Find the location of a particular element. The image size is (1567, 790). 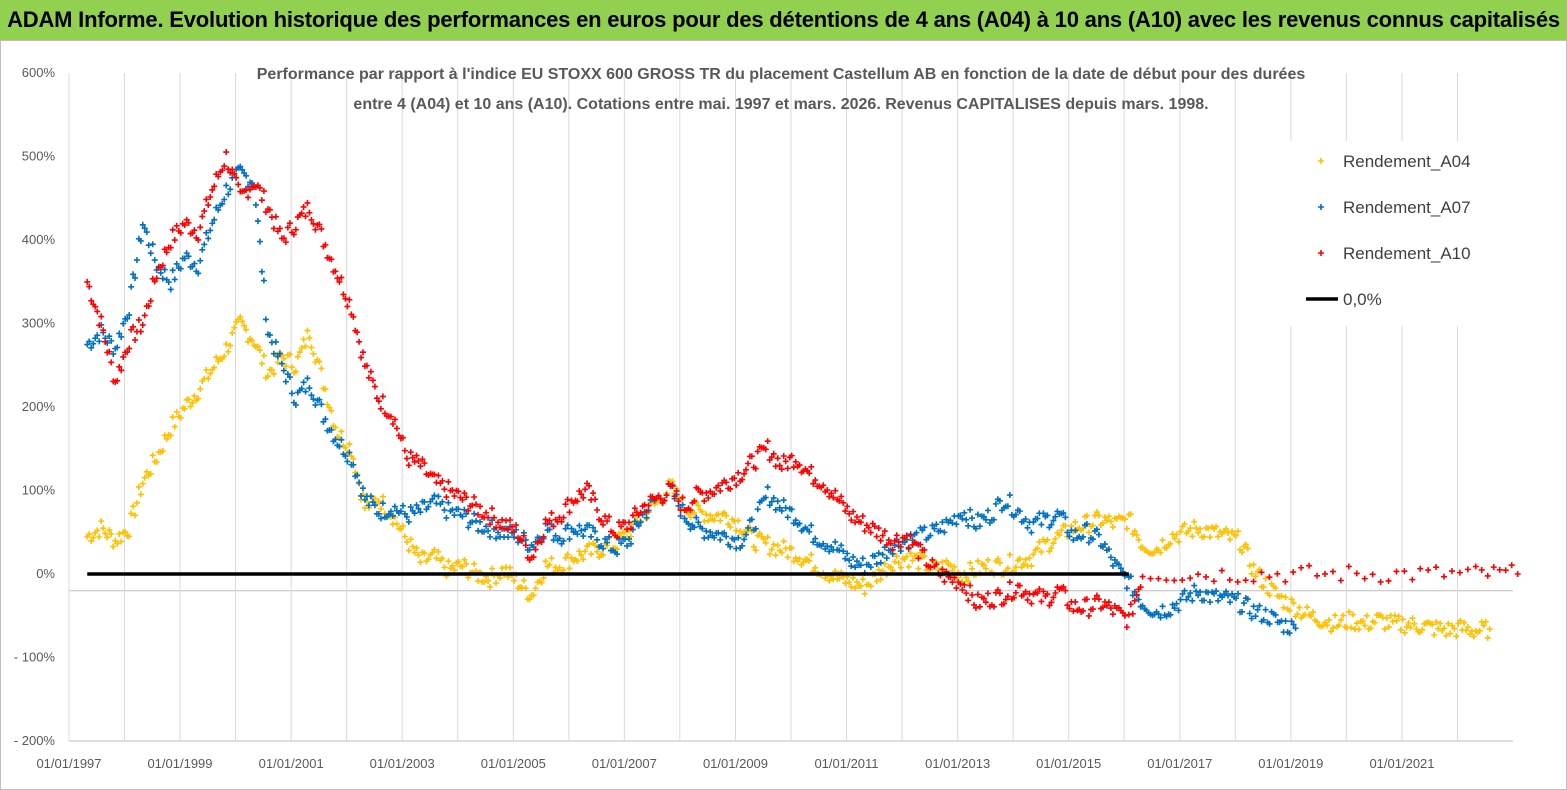

legend-label: Rendement_A10 is located at coordinates (1407, 253).